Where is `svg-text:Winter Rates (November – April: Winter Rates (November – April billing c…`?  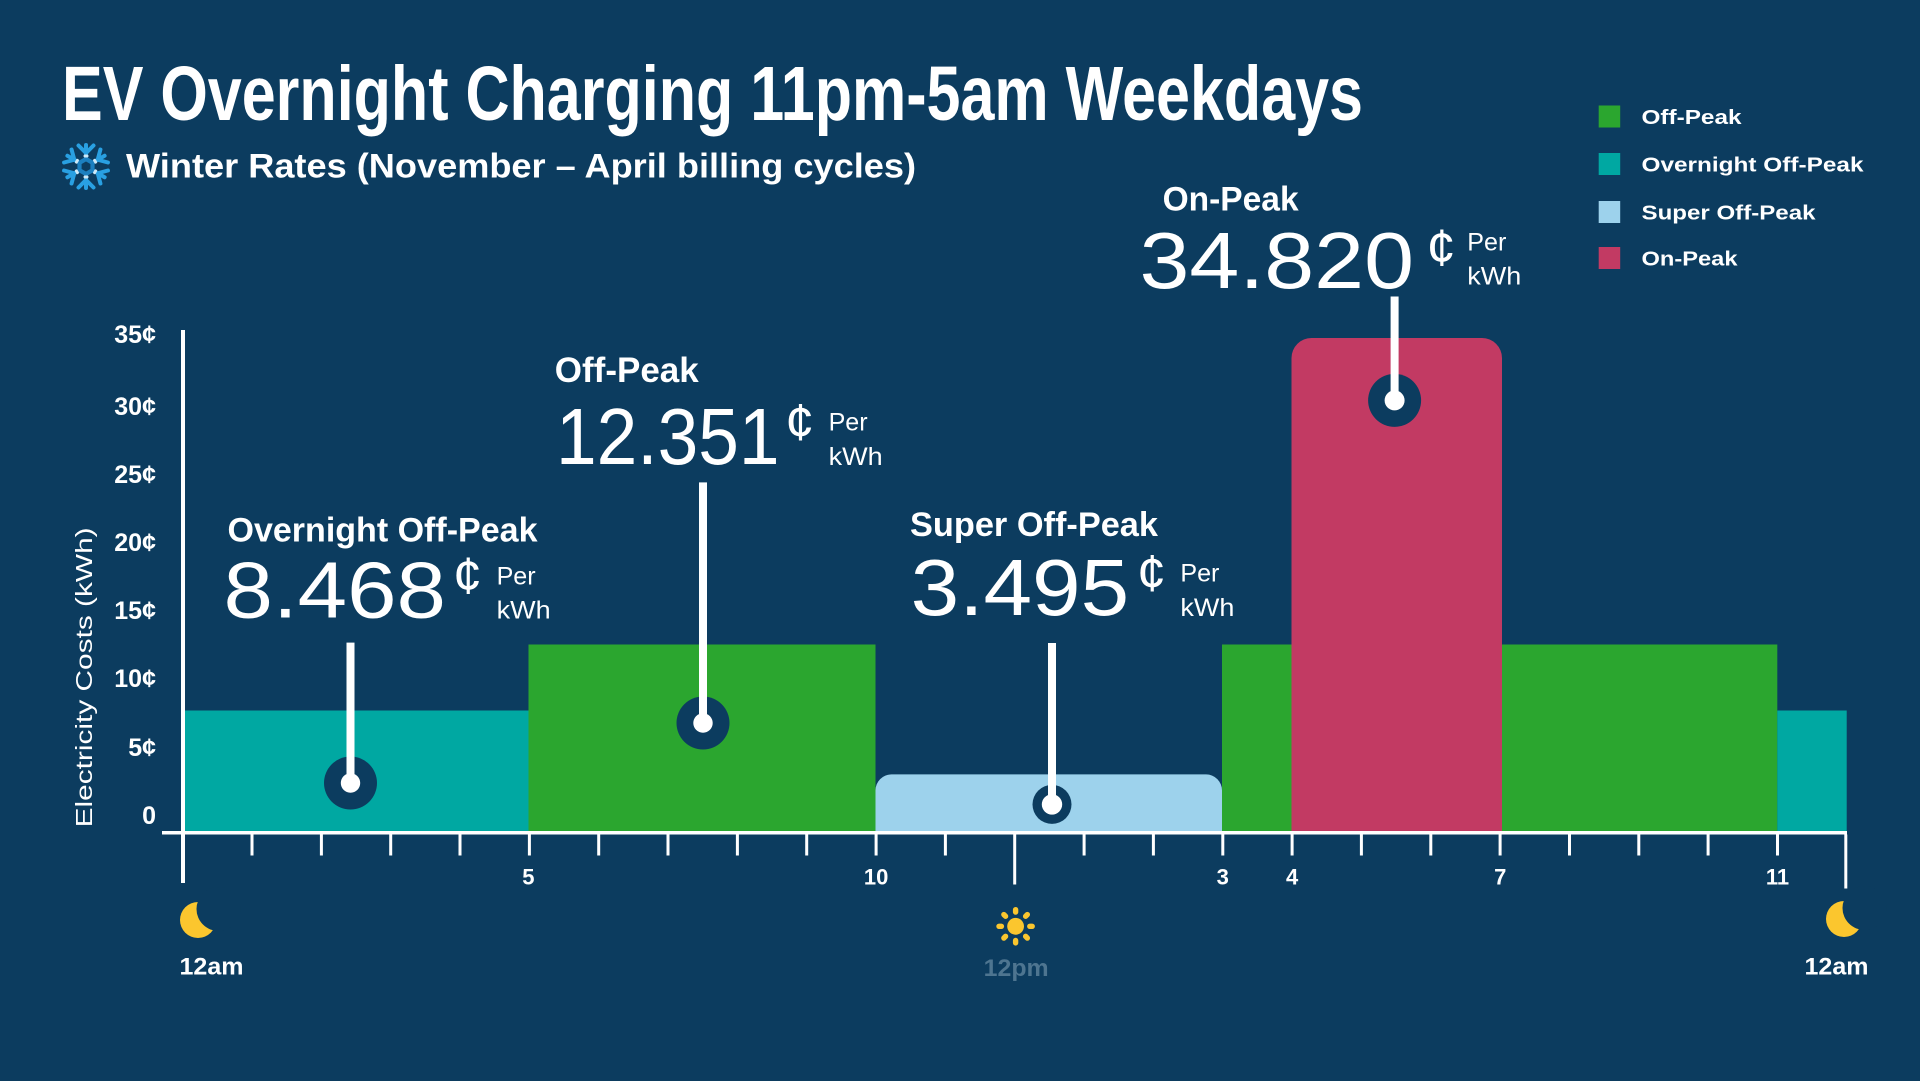
svg-text:Winter Rates (November – April: Winter Rates (November – April billing c… is located at coordinates (521, 166).